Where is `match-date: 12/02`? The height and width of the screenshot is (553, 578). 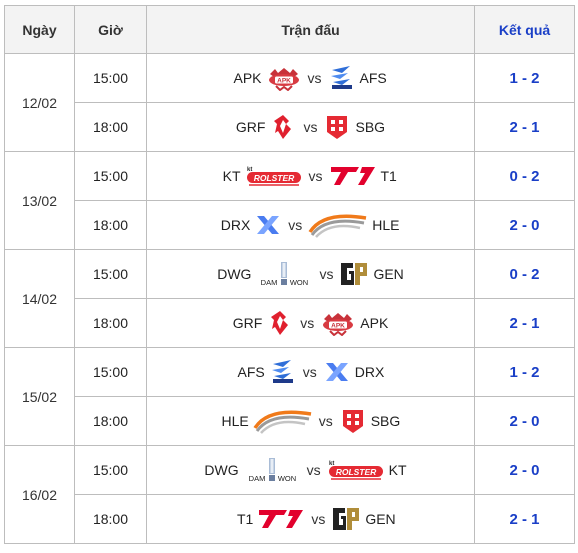
match-date: 12/02 is located at coordinates (39, 102).